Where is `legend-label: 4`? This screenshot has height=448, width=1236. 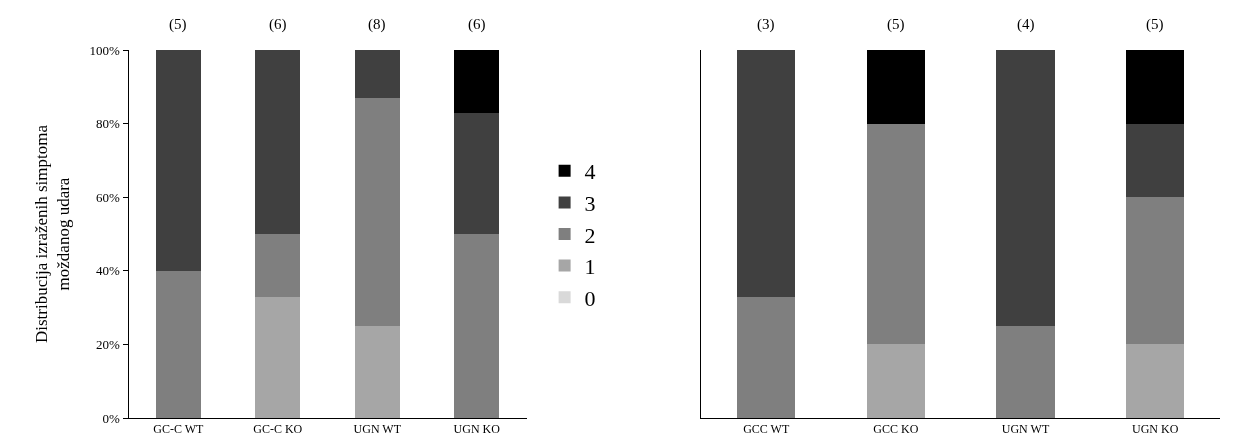
legend-label: 4 is located at coordinates (590, 172).